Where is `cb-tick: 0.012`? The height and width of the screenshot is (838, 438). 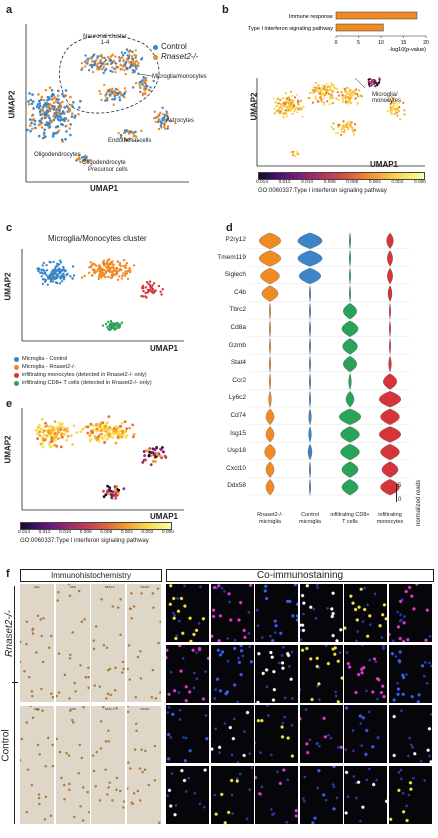
cb-tick: 0.012 is located at coordinates (44, 532).